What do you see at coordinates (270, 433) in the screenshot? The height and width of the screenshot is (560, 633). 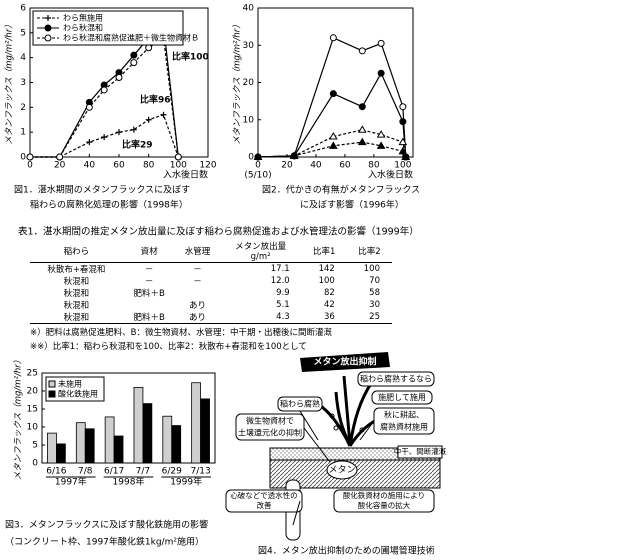 I see `diagram-label: 土壌還元化の抑制` at bounding box center [270, 433].